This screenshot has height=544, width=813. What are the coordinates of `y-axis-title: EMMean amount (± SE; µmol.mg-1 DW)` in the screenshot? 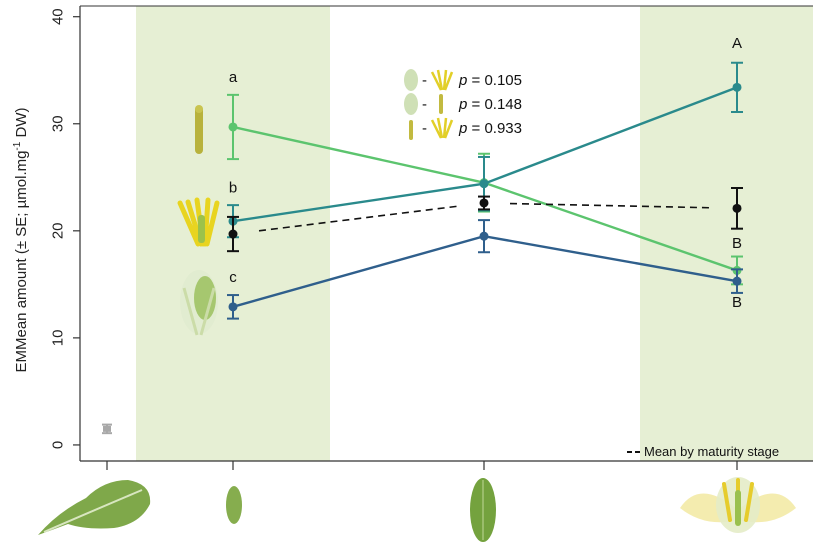 It's located at (21, 239).